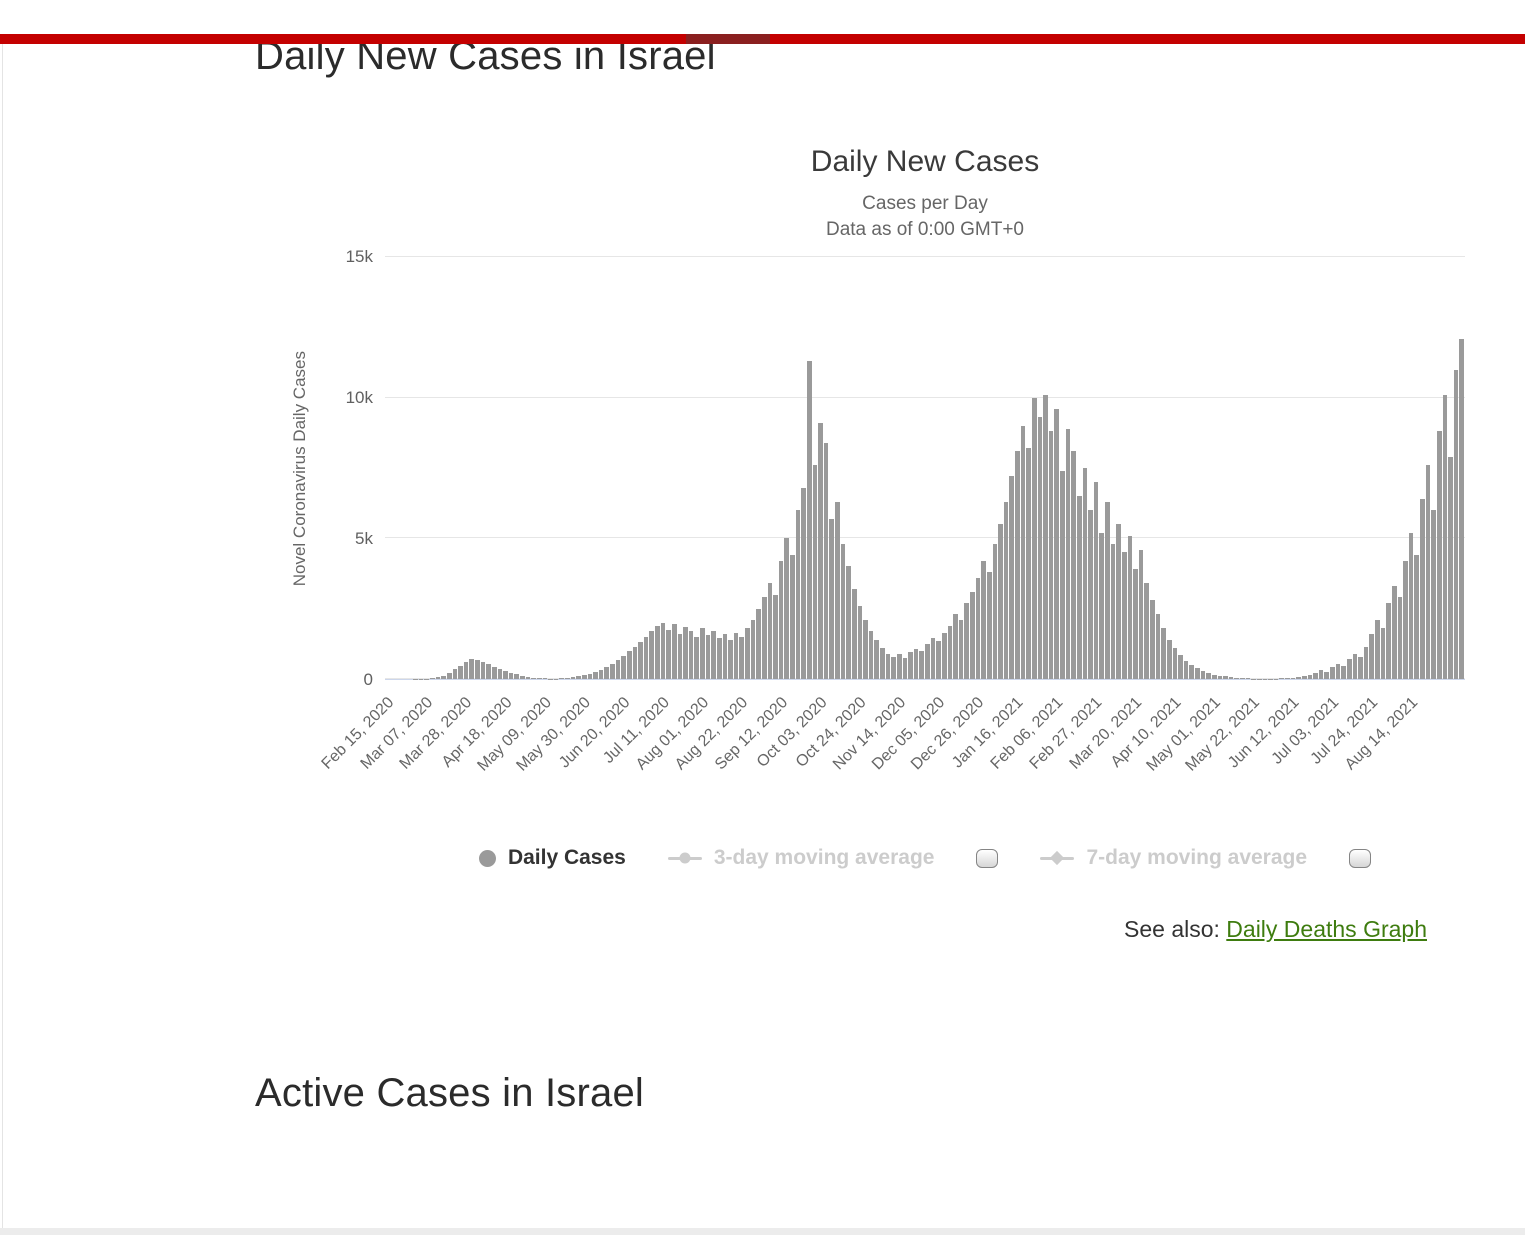 Image resolution: width=1525 pixels, height=1235 pixels. I want to click on 3day-average-checkbox, so click(987, 858).